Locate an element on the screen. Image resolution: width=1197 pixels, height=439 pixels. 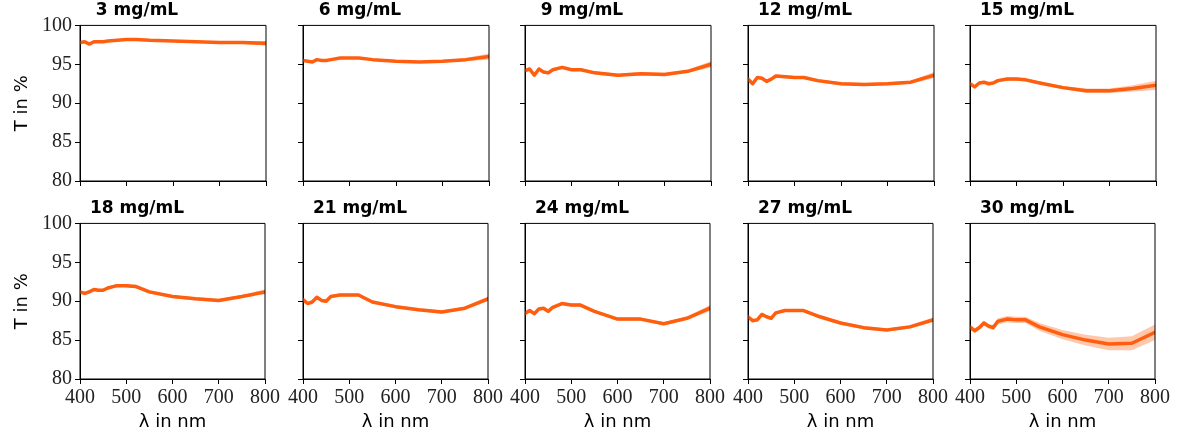
chart-title: 24 mg/mL is located at coordinates (582, 206).